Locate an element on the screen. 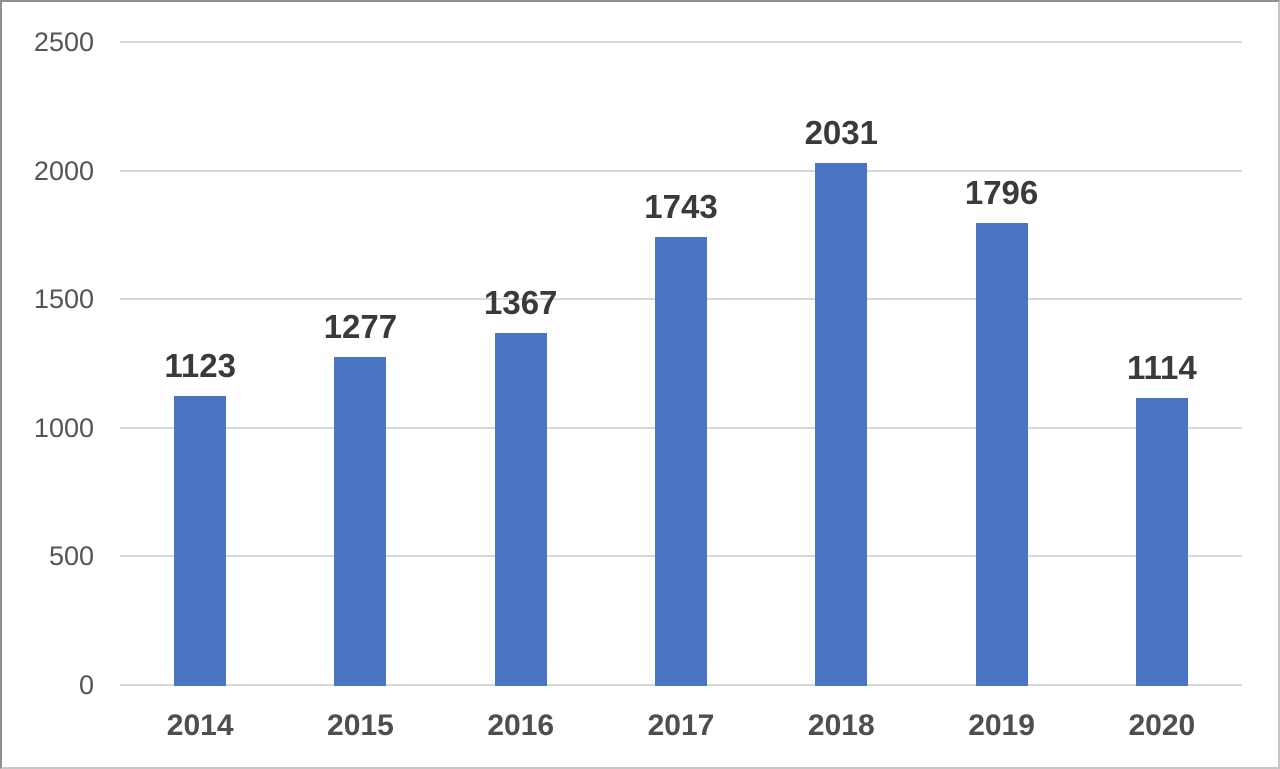 The height and width of the screenshot is (769, 1280). y-tick-label: 1000 is located at coordinates (63, 427).